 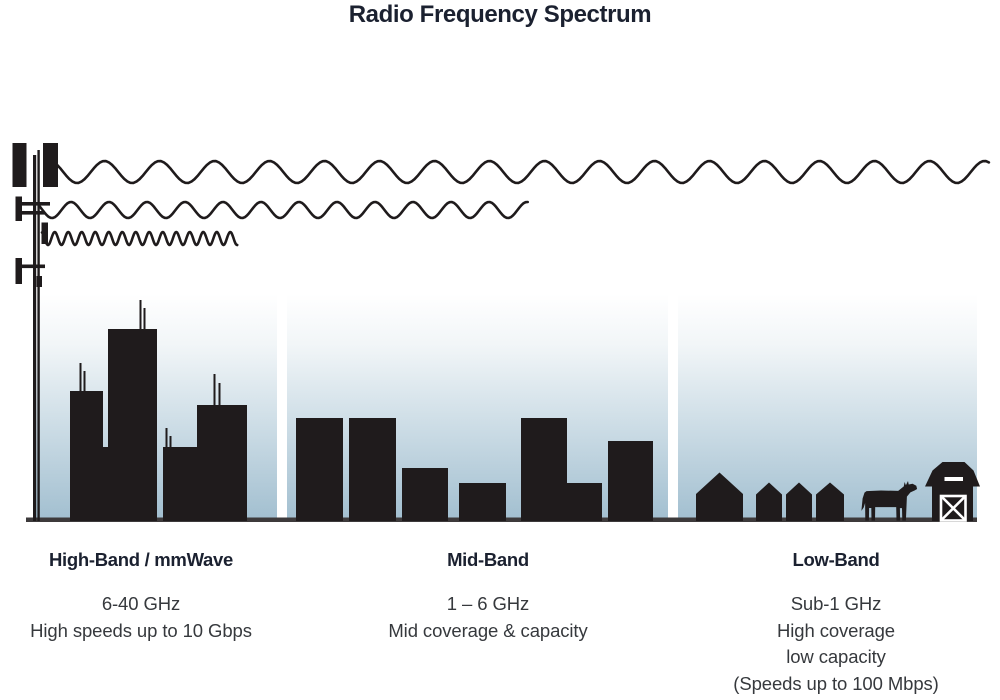 What do you see at coordinates (141, 559) in the screenshot?
I see `high-band-heading: High-Band / mmWave` at bounding box center [141, 559].